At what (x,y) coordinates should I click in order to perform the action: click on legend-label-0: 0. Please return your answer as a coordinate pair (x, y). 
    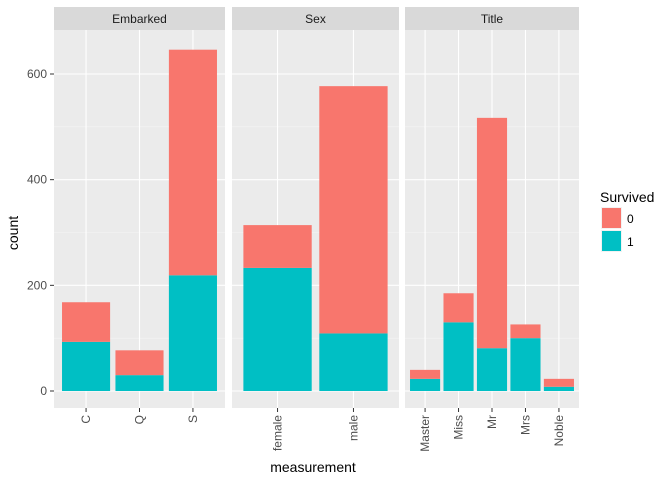
    Looking at the image, I should click on (630, 219).